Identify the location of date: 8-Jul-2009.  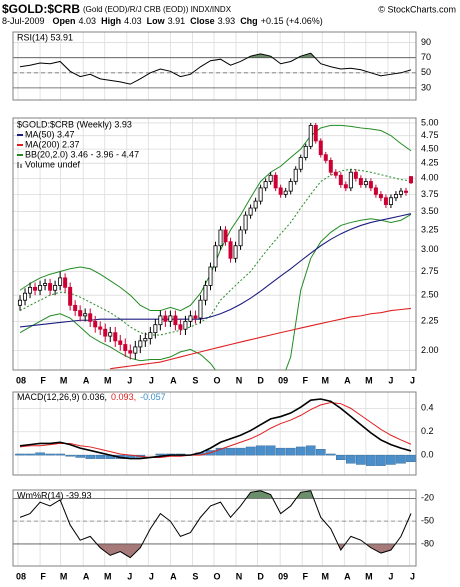
(23, 21).